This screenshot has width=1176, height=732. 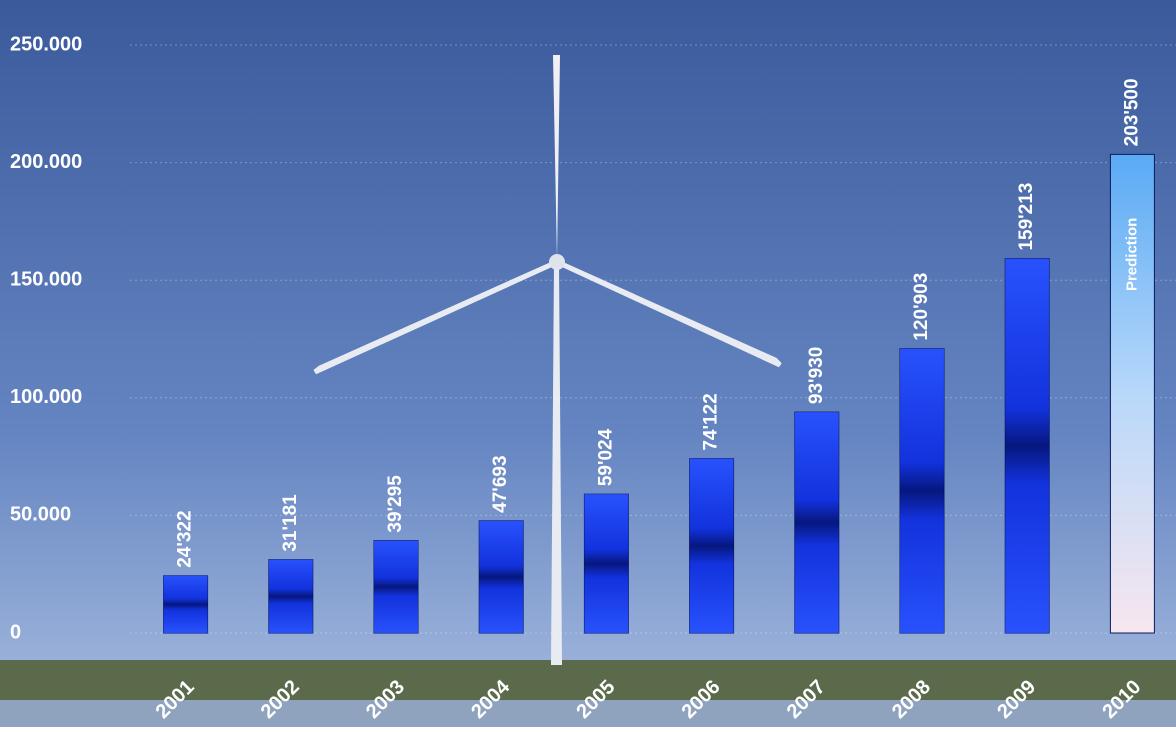 What do you see at coordinates (1131, 112) in the screenshot?
I see `value-label: 203'500` at bounding box center [1131, 112].